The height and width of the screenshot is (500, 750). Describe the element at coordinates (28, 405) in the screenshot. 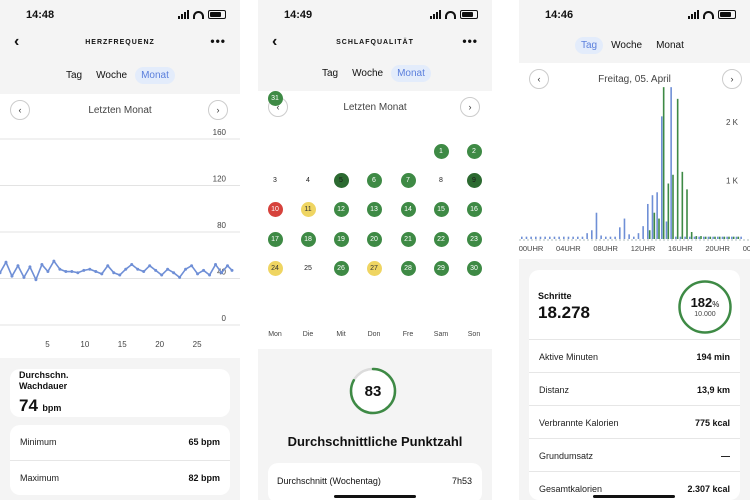

I see `average-value: 74` at that location.